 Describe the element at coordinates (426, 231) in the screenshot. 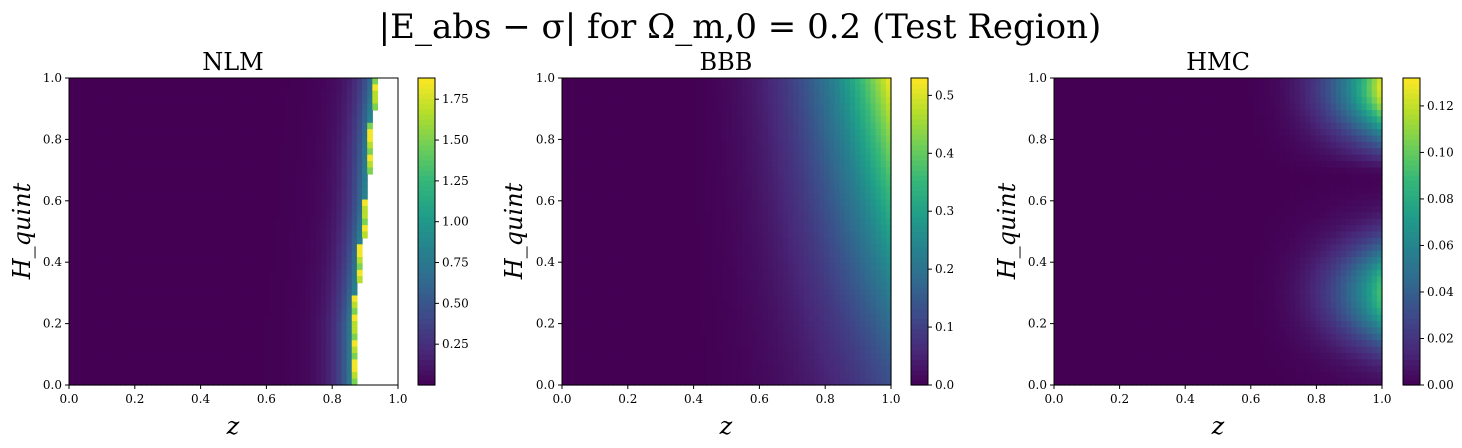

I see `colorbar-frame` at that location.